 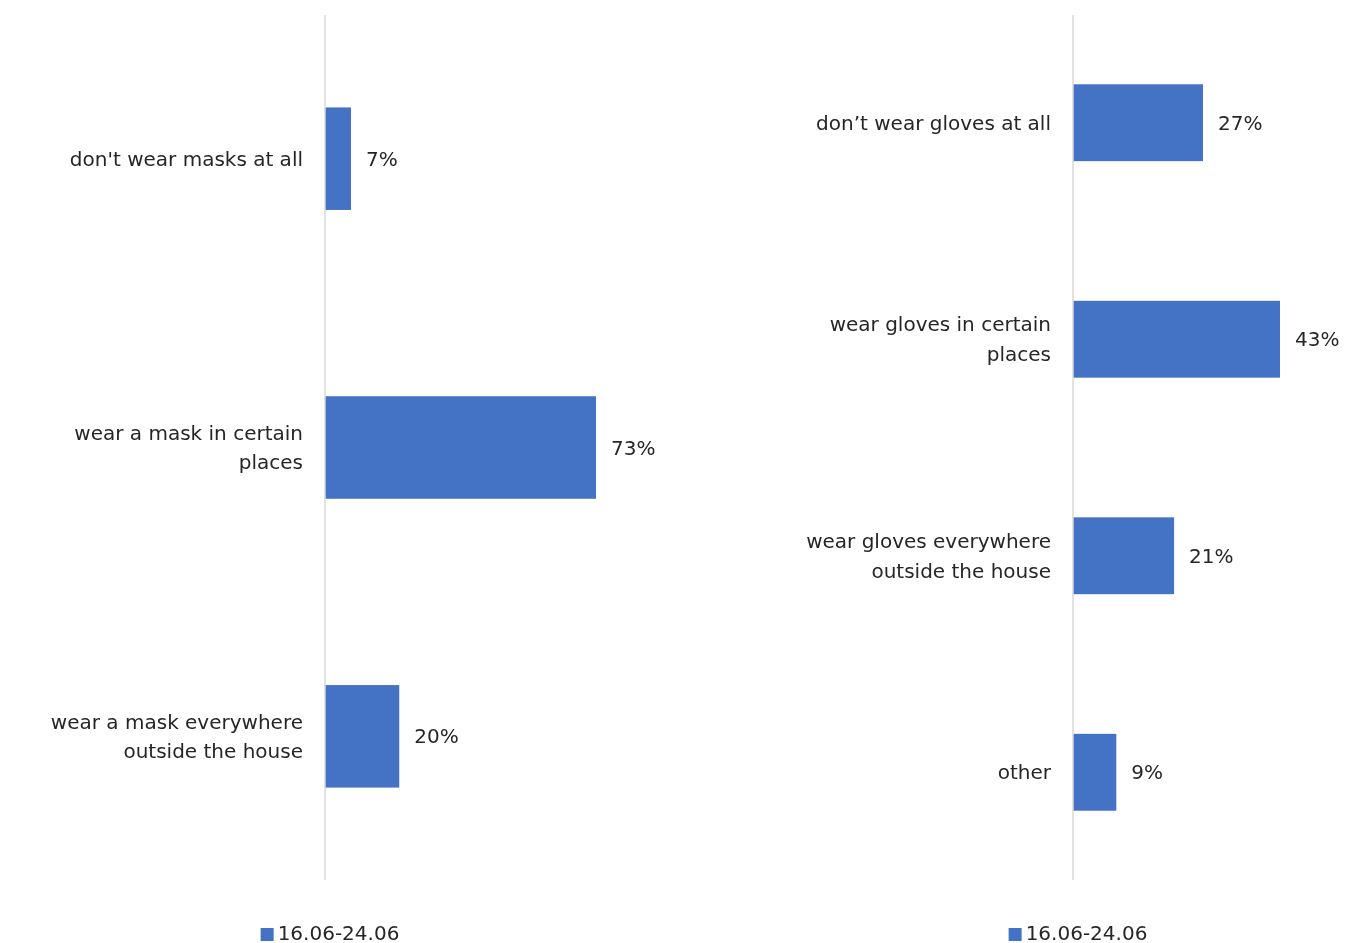 I want to click on y-tick-label: wear gloves everywhere outside the house, so click(x=928, y=556).